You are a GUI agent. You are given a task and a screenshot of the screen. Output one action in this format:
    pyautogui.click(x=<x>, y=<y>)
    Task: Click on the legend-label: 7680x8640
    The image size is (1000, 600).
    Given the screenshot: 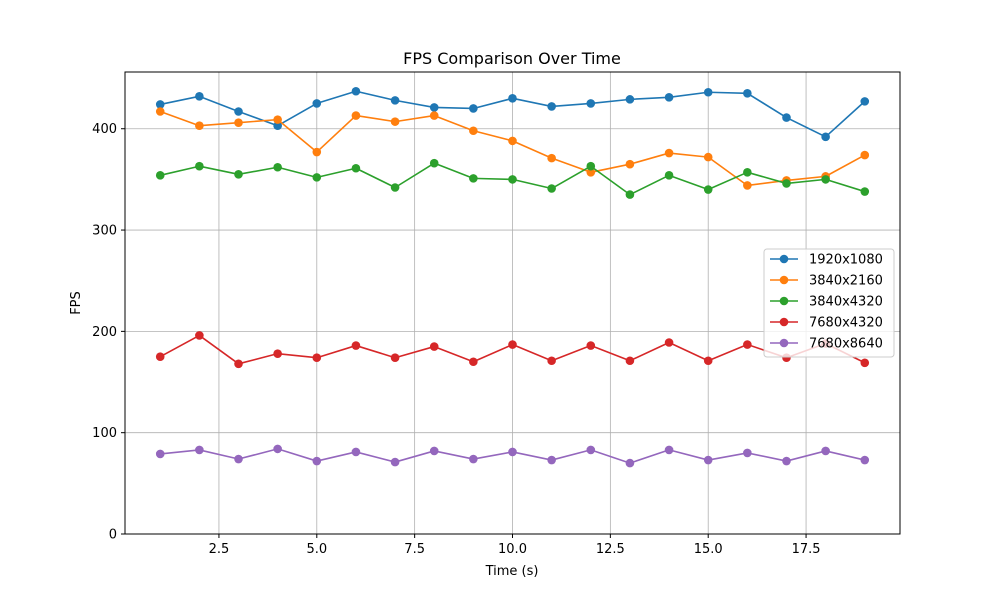 What is the action you would take?
    pyautogui.click(x=846, y=344)
    